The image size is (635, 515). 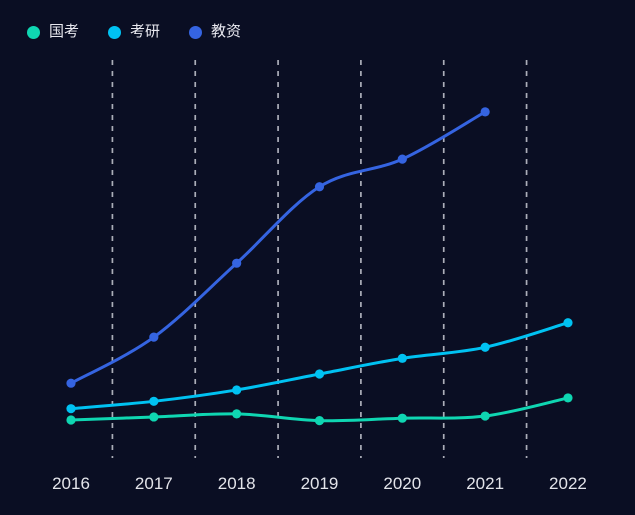 What do you see at coordinates (402, 483) in the screenshot?
I see `x-axis-tick-label: 2020` at bounding box center [402, 483].